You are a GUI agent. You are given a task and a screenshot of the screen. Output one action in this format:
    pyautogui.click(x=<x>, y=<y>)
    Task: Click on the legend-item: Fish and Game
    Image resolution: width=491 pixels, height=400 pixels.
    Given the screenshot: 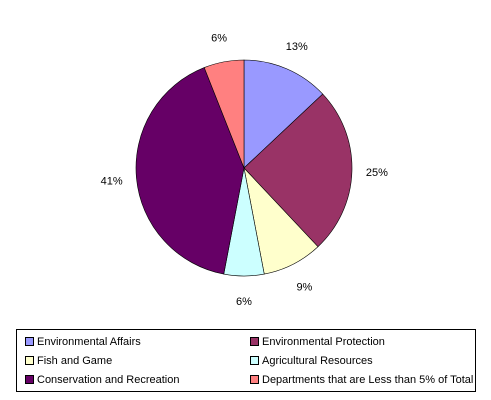 What is the action you would take?
    pyautogui.click(x=68, y=361)
    